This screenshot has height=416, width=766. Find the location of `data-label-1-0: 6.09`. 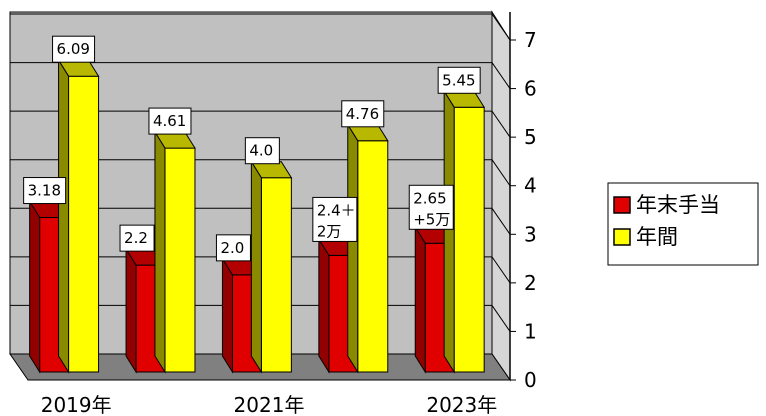

data-label-1-0: 6.09 is located at coordinates (74, 49).